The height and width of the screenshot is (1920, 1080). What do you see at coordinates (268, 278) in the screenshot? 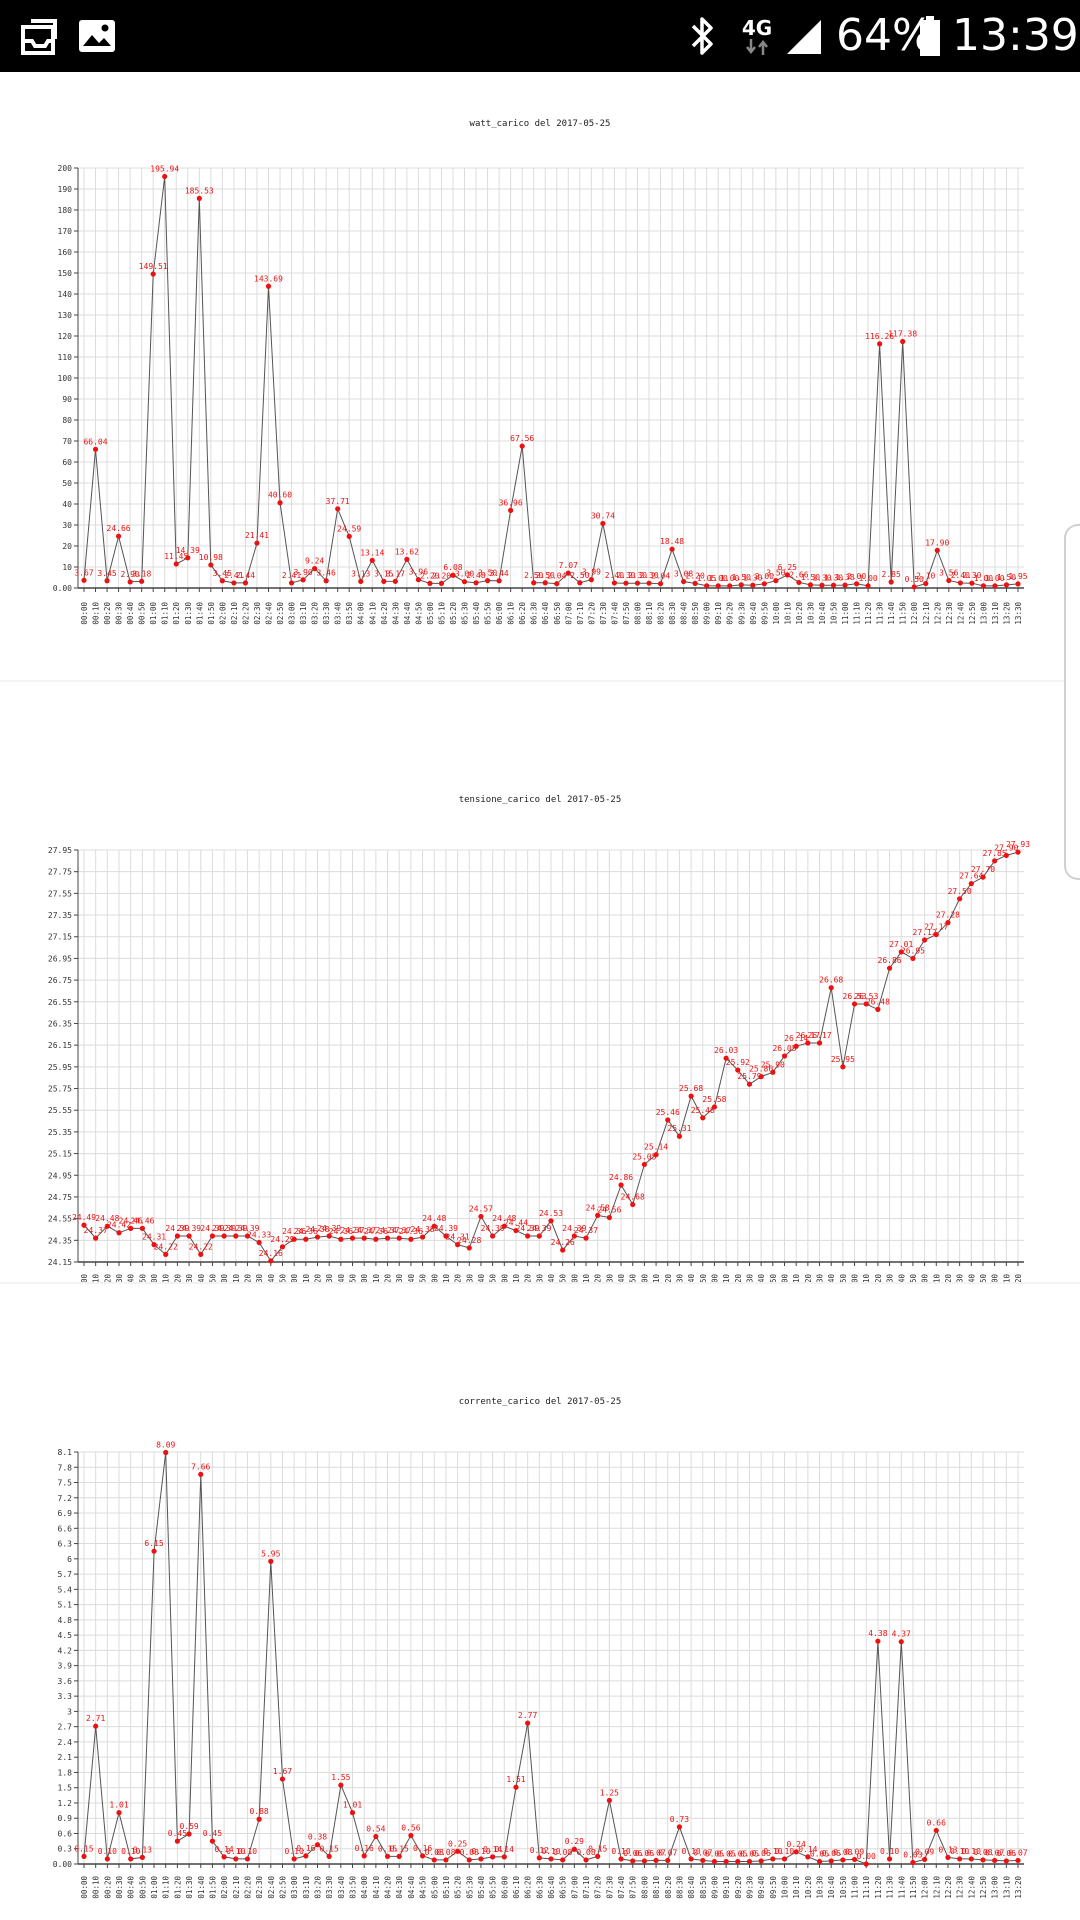
I see `data-label: 143.69` at bounding box center [268, 278].